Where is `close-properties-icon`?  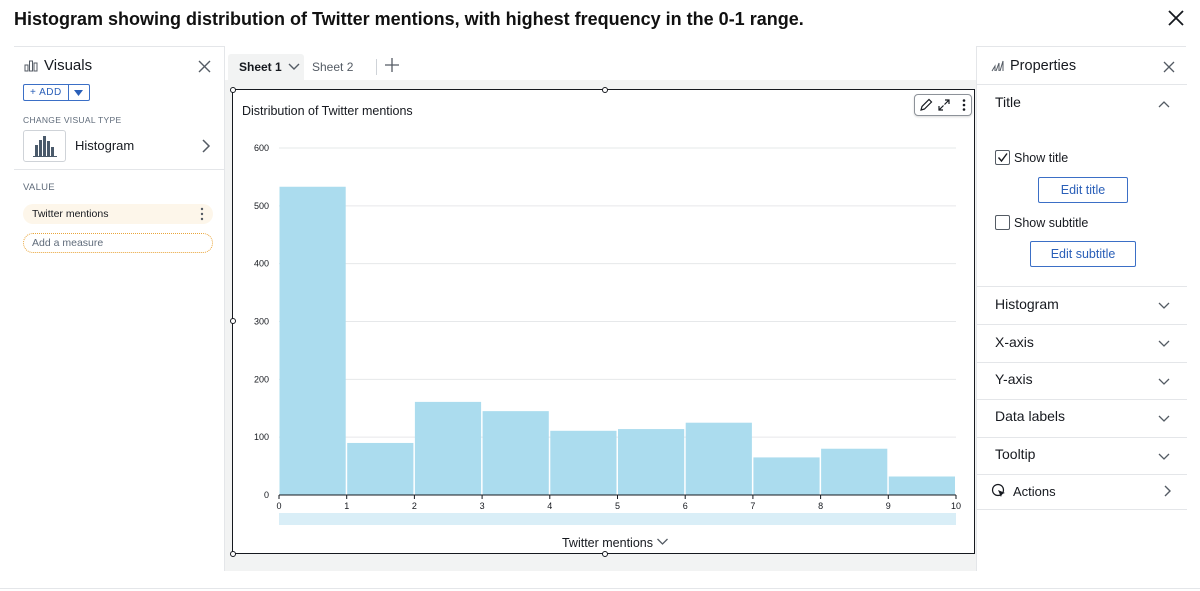
close-properties-icon is located at coordinates (1169, 67).